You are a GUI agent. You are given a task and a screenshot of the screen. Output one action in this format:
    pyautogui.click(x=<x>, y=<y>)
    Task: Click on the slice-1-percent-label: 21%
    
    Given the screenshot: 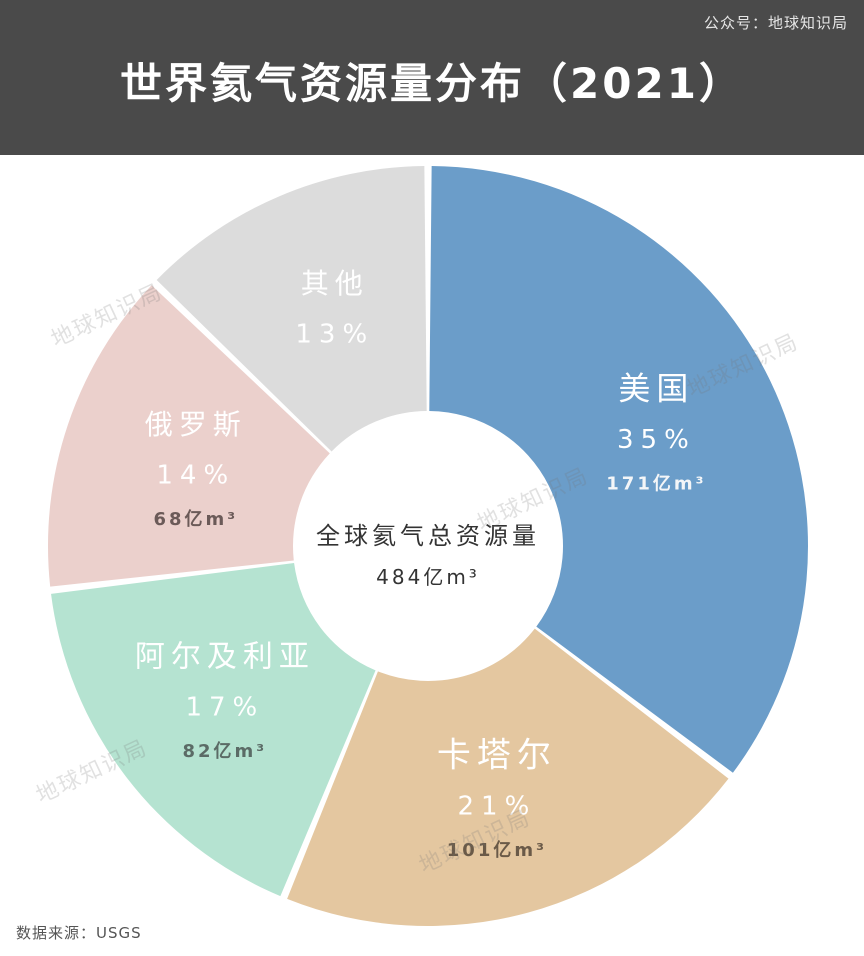 What is the action you would take?
    pyautogui.click(x=497, y=806)
    